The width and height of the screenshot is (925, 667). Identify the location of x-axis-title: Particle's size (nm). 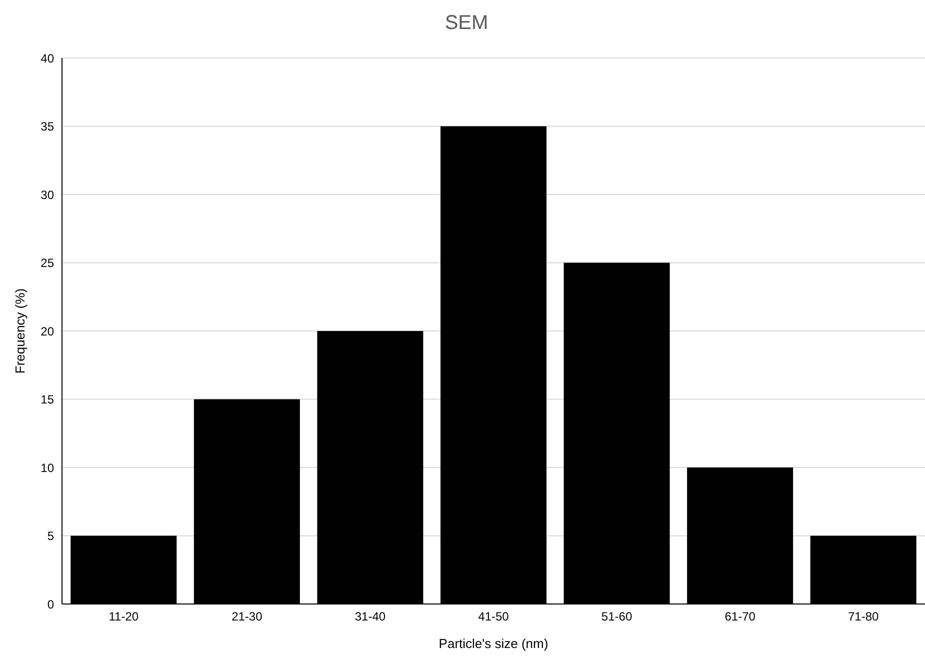
(493, 643).